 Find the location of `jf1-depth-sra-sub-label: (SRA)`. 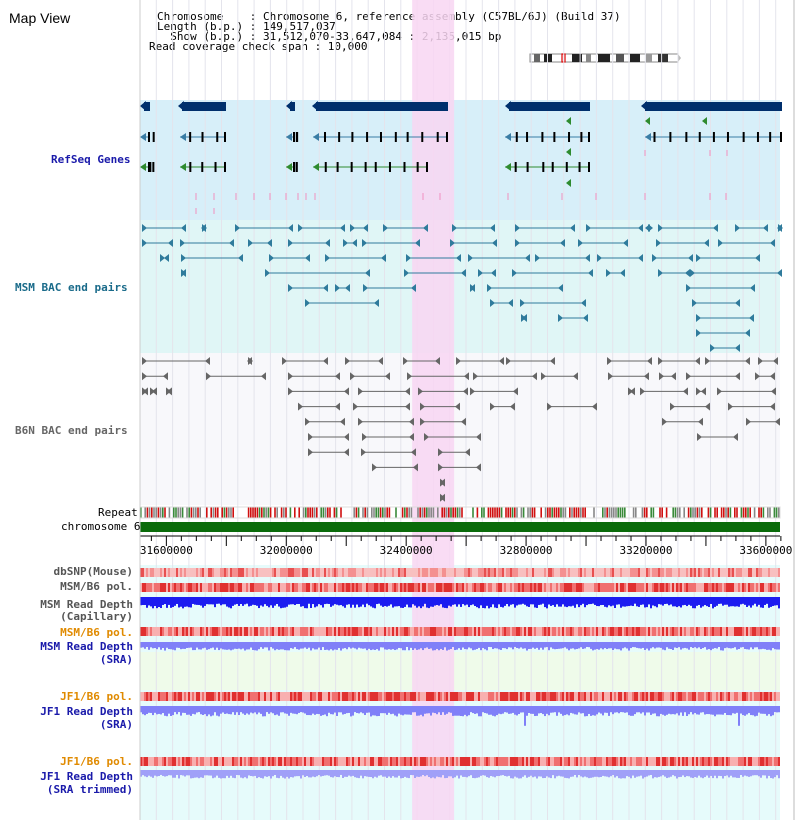

jf1-depth-sra-sub-label: (SRA) is located at coordinates (116, 724).